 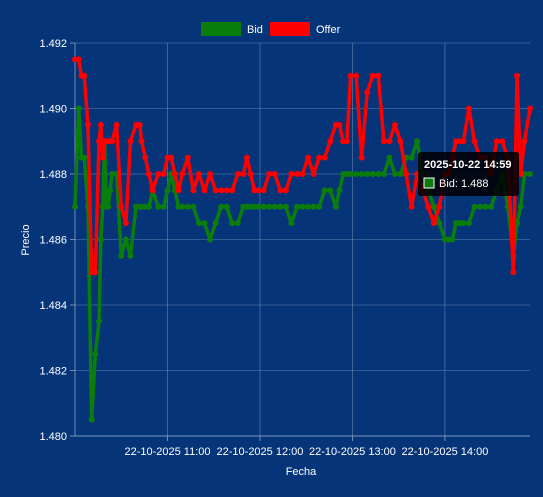 I want to click on legend: Bid Offer, so click(x=271, y=29).